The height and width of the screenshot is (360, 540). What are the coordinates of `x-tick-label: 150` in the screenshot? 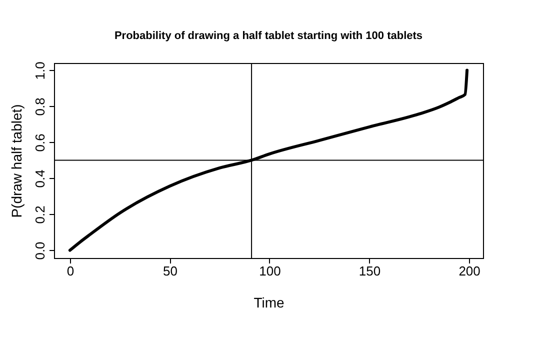 It's located at (369, 271).